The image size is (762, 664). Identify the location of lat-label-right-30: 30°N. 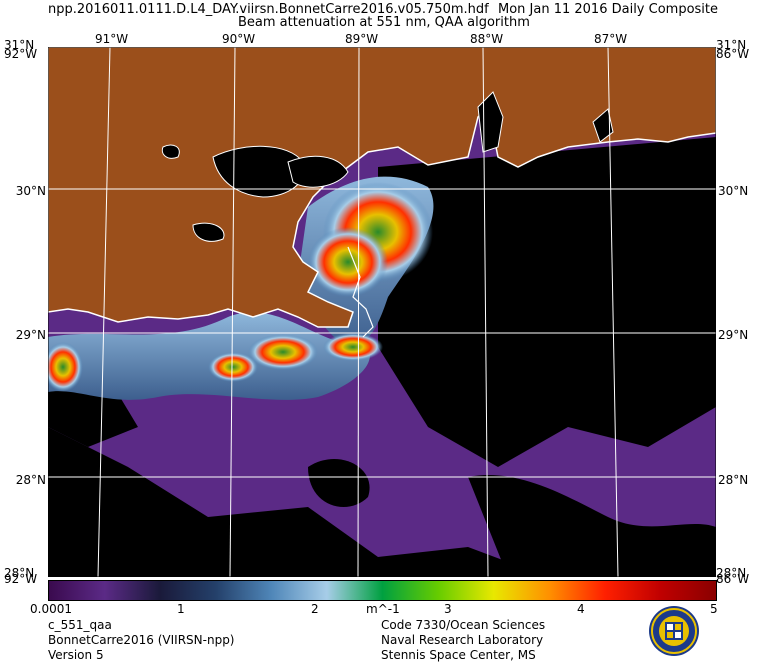
(733, 191).